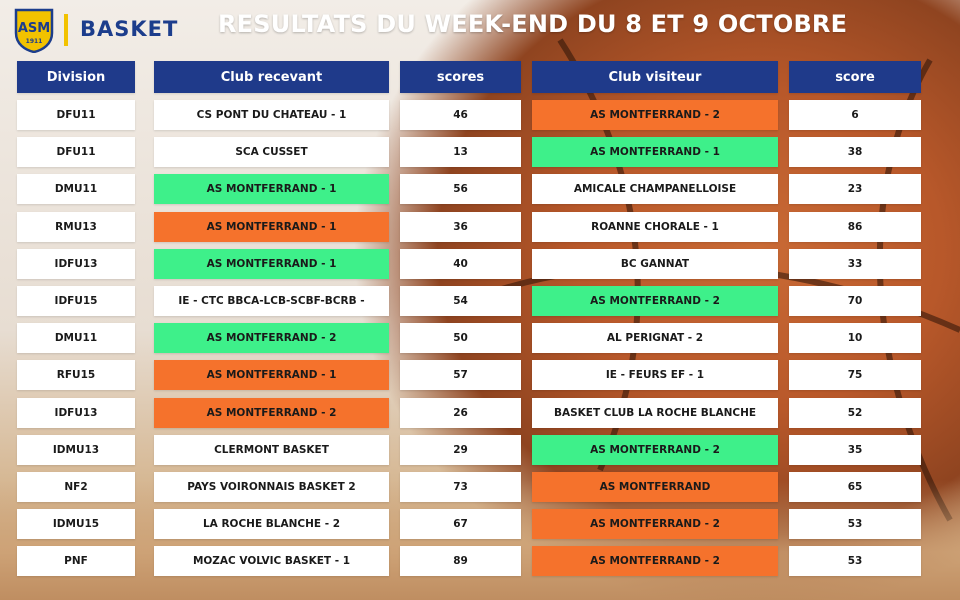 This screenshot has width=960, height=600. I want to click on division-cell: IDMU13, so click(76, 450).